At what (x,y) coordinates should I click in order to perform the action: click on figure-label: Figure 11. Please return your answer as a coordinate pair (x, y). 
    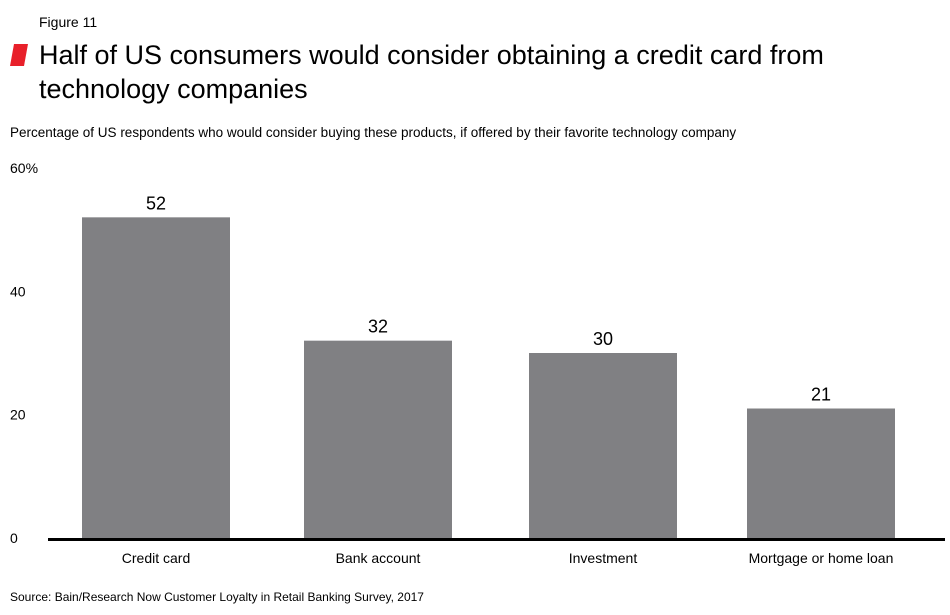
    Looking at the image, I should click on (68, 22).